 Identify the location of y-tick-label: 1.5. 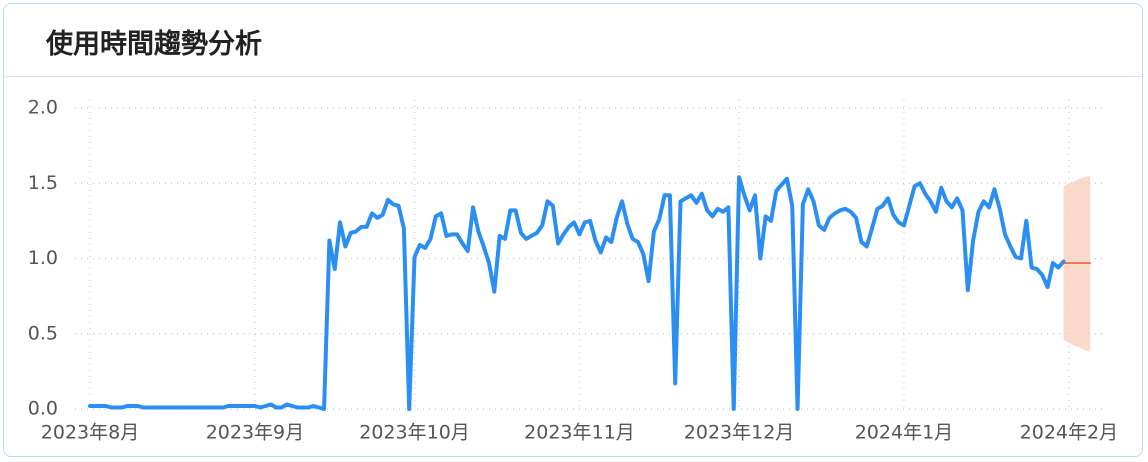
(43, 183).